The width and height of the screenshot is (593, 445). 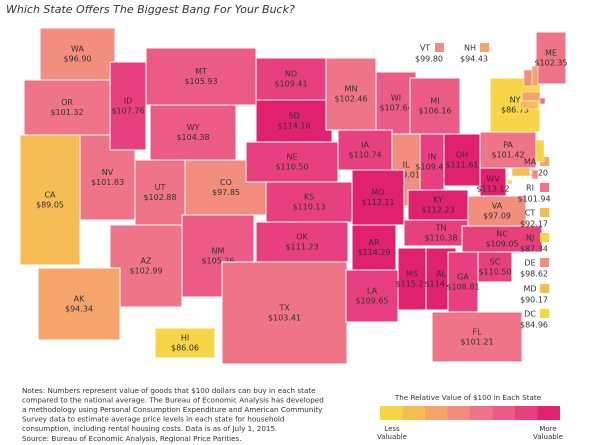 What do you see at coordinates (502, 234) in the screenshot?
I see `state-abbr: NC` at bounding box center [502, 234].